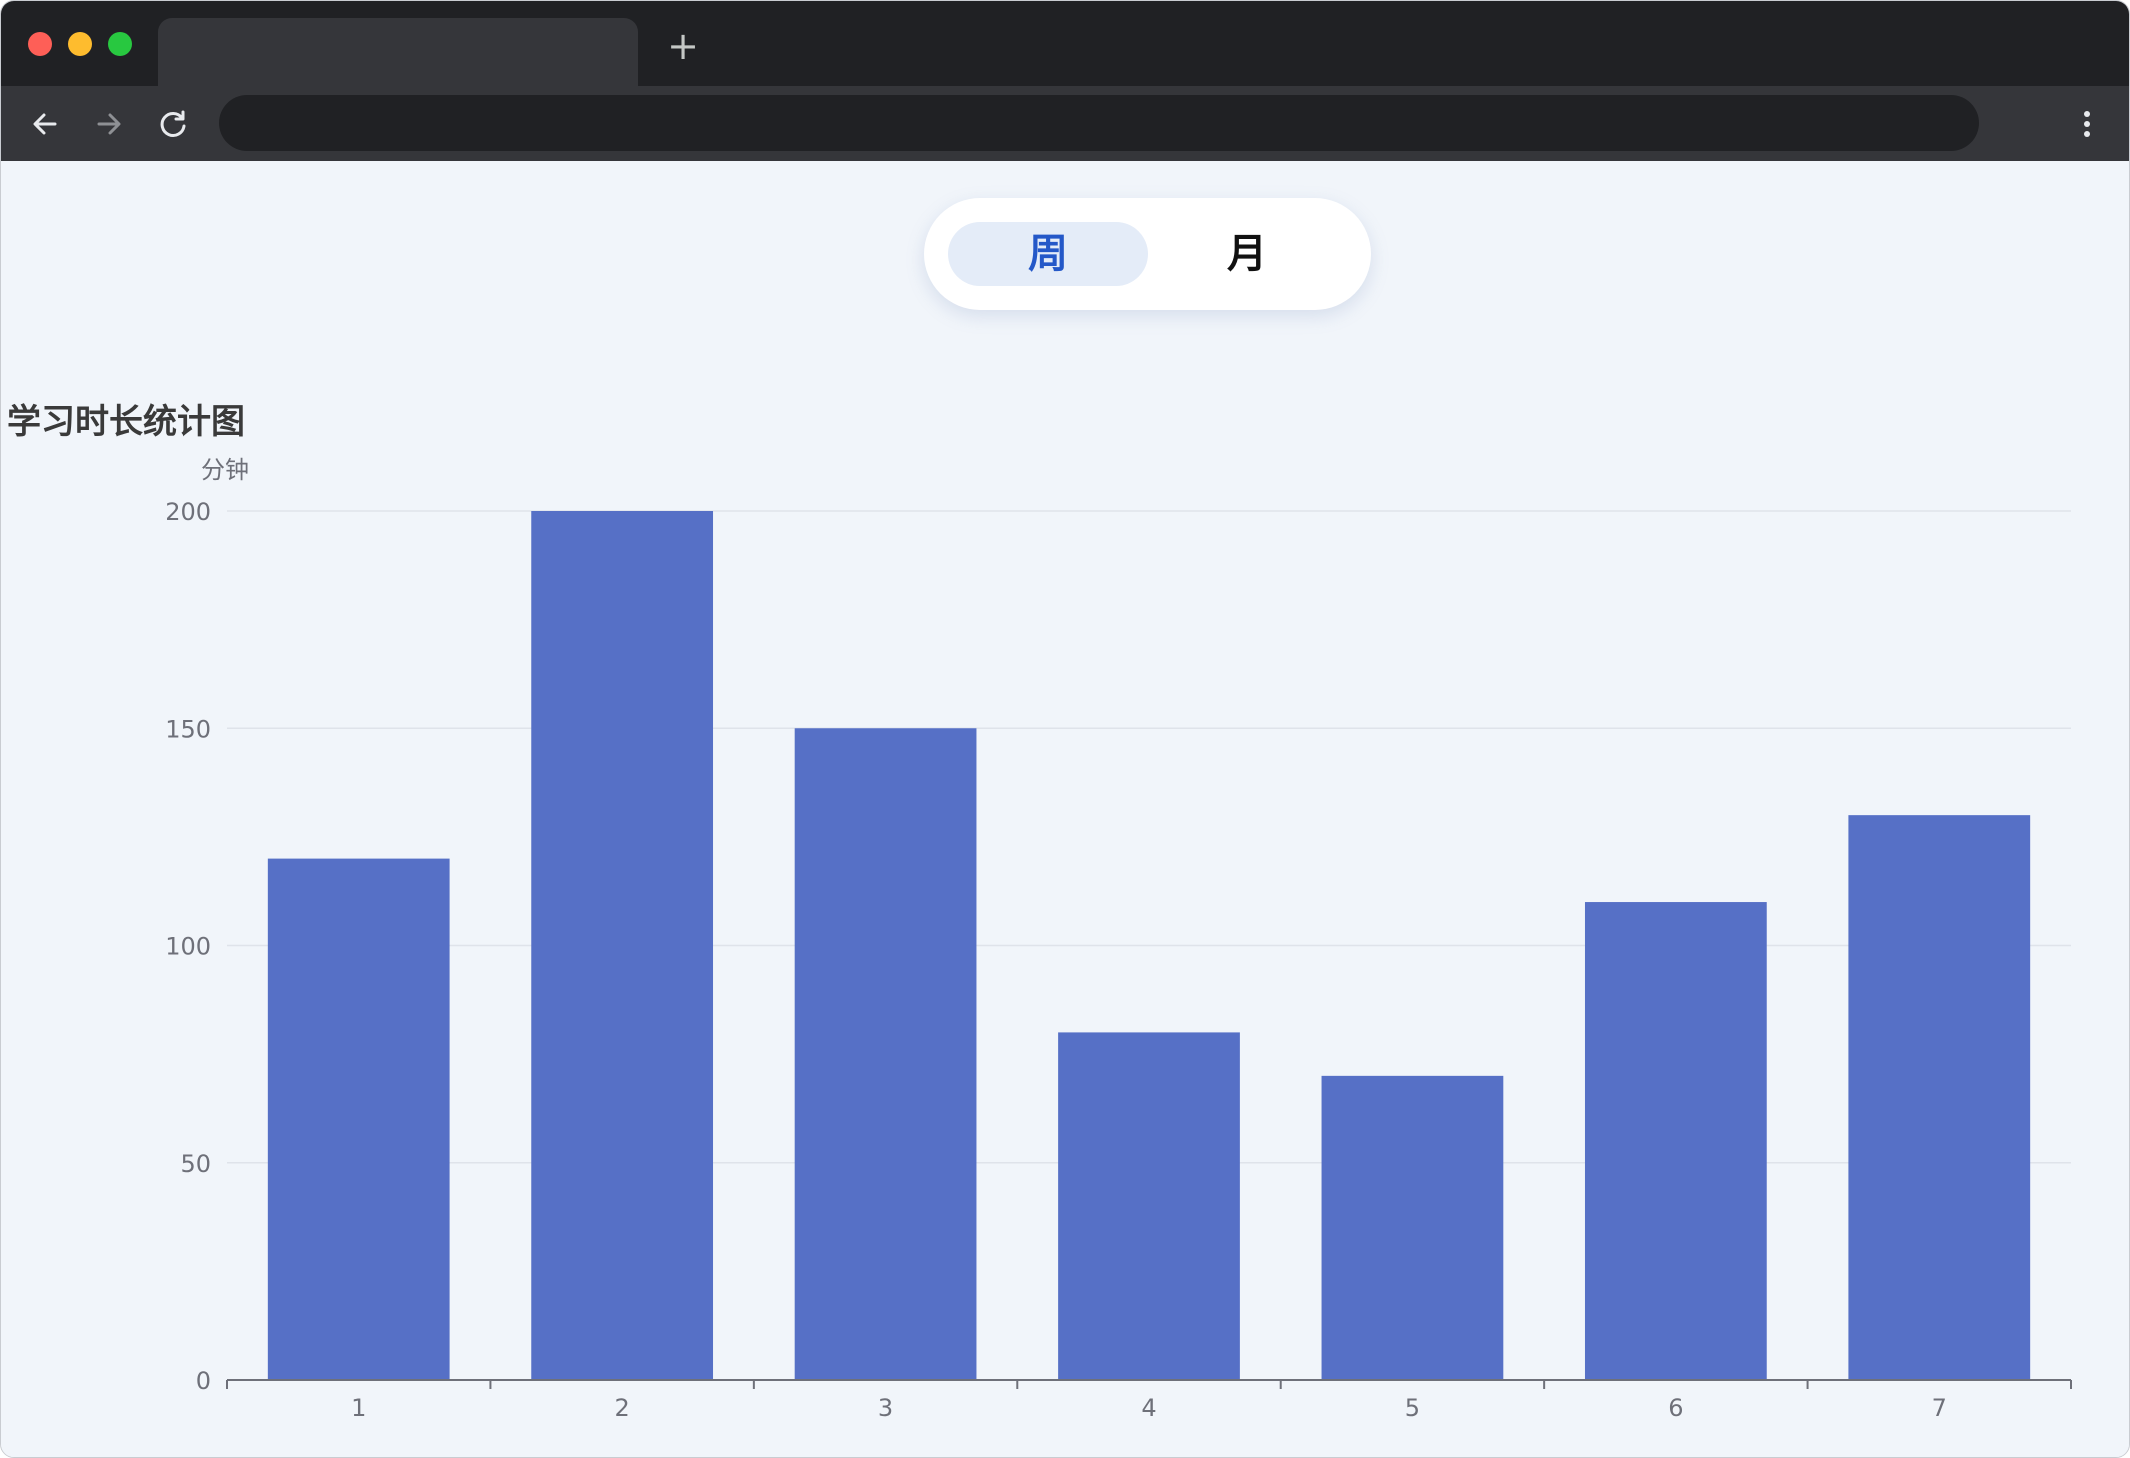  What do you see at coordinates (683, 46) in the screenshot?
I see `new-tab-button: +` at bounding box center [683, 46].